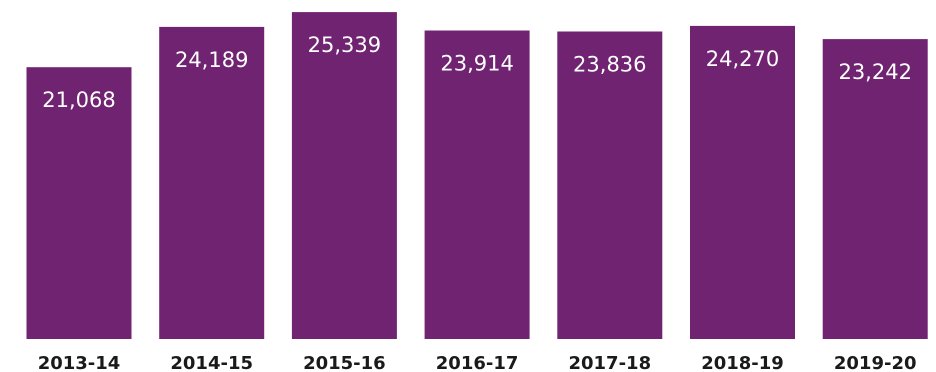 Image resolution: width=936 pixels, height=372 pixels. Describe the element at coordinates (344, 362) in the screenshot. I see `x-tick-label-2015-16: 2015-16` at that location.